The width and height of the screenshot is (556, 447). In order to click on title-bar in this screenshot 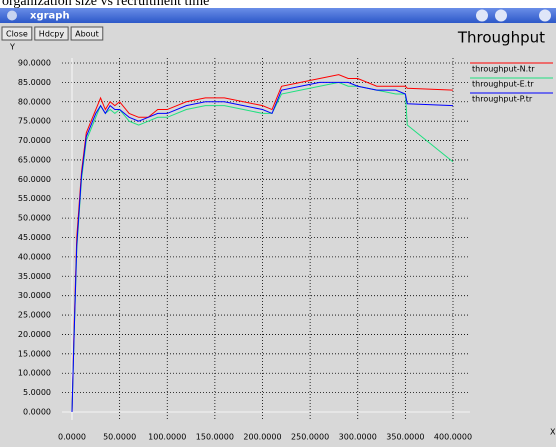, I will do `click(278, 15)`.